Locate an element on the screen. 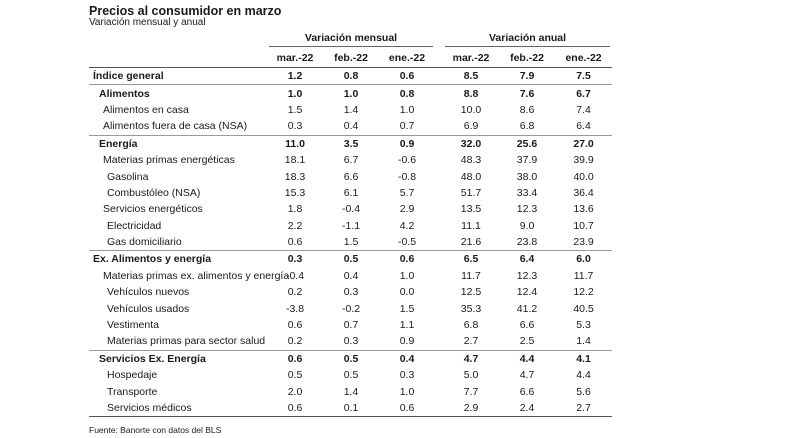  table-cell: 13.6 is located at coordinates (583, 209).